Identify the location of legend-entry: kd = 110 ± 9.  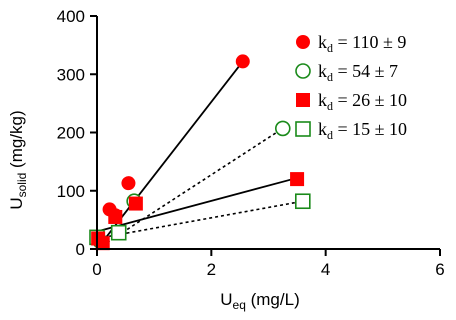
(351, 43).